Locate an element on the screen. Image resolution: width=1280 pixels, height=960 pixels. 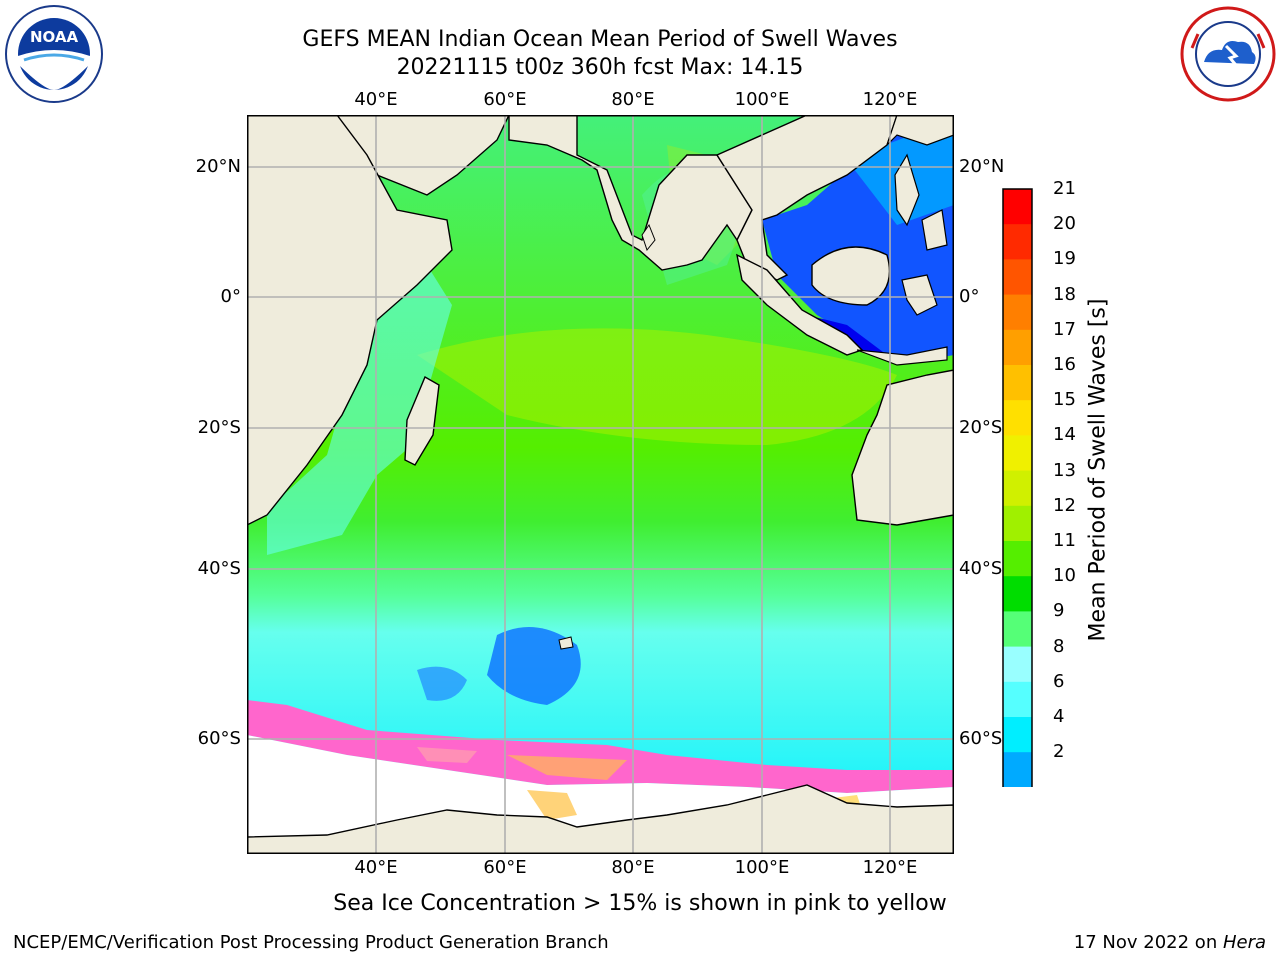
lat-label-left-40s: 40°S is located at coordinates (219, 568).